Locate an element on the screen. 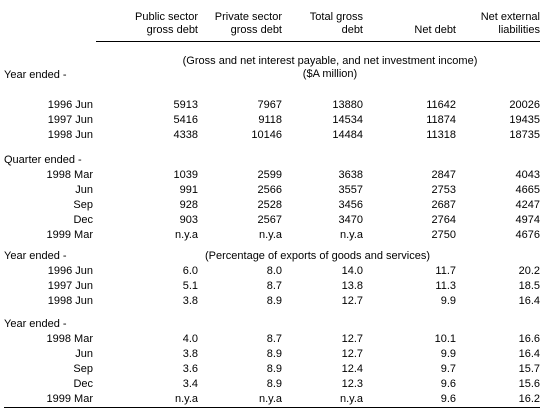 The width and height of the screenshot is (548, 413). table-cell: 4665 is located at coordinates (527, 190).